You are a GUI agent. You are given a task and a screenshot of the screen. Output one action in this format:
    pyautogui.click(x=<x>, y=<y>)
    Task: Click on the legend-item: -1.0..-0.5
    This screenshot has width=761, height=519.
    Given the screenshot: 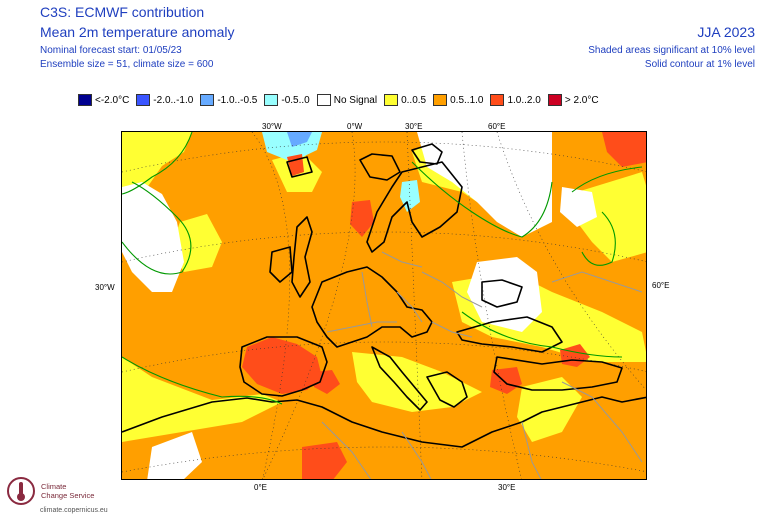 What is the action you would take?
    pyautogui.click(x=228, y=100)
    